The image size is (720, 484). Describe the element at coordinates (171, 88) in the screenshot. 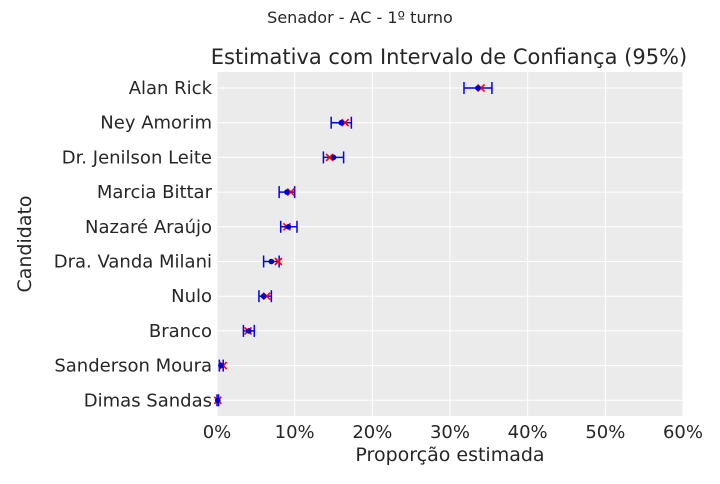

I see `y-tick-label: Alan Rick` at that location.